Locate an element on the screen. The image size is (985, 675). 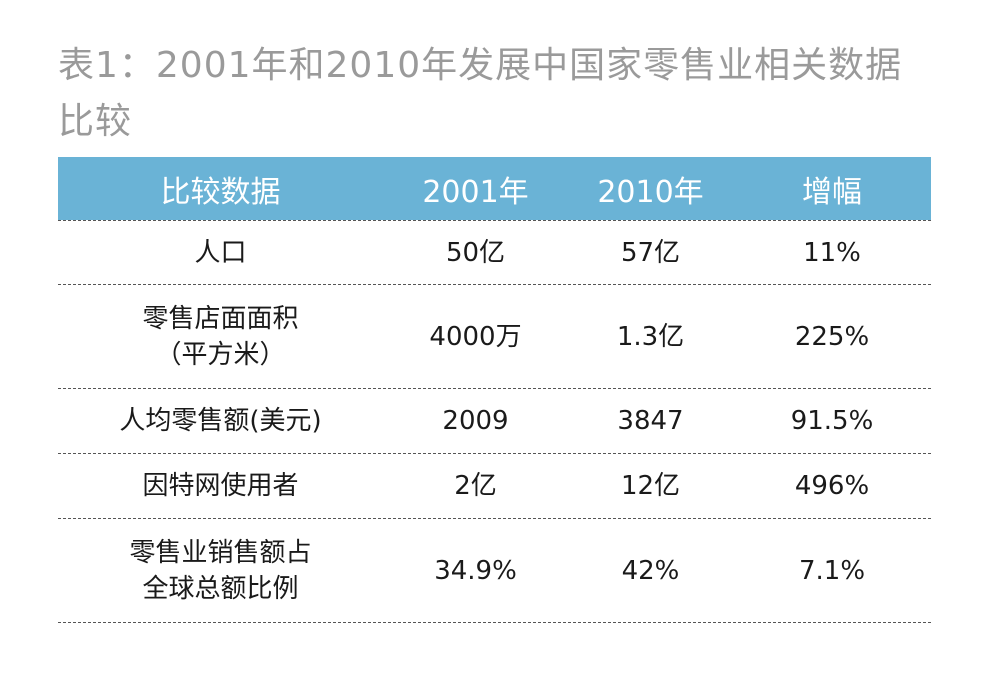
table-header-row: 比较数据 2001年 2010年 增幅 is located at coordinates (494, 188).